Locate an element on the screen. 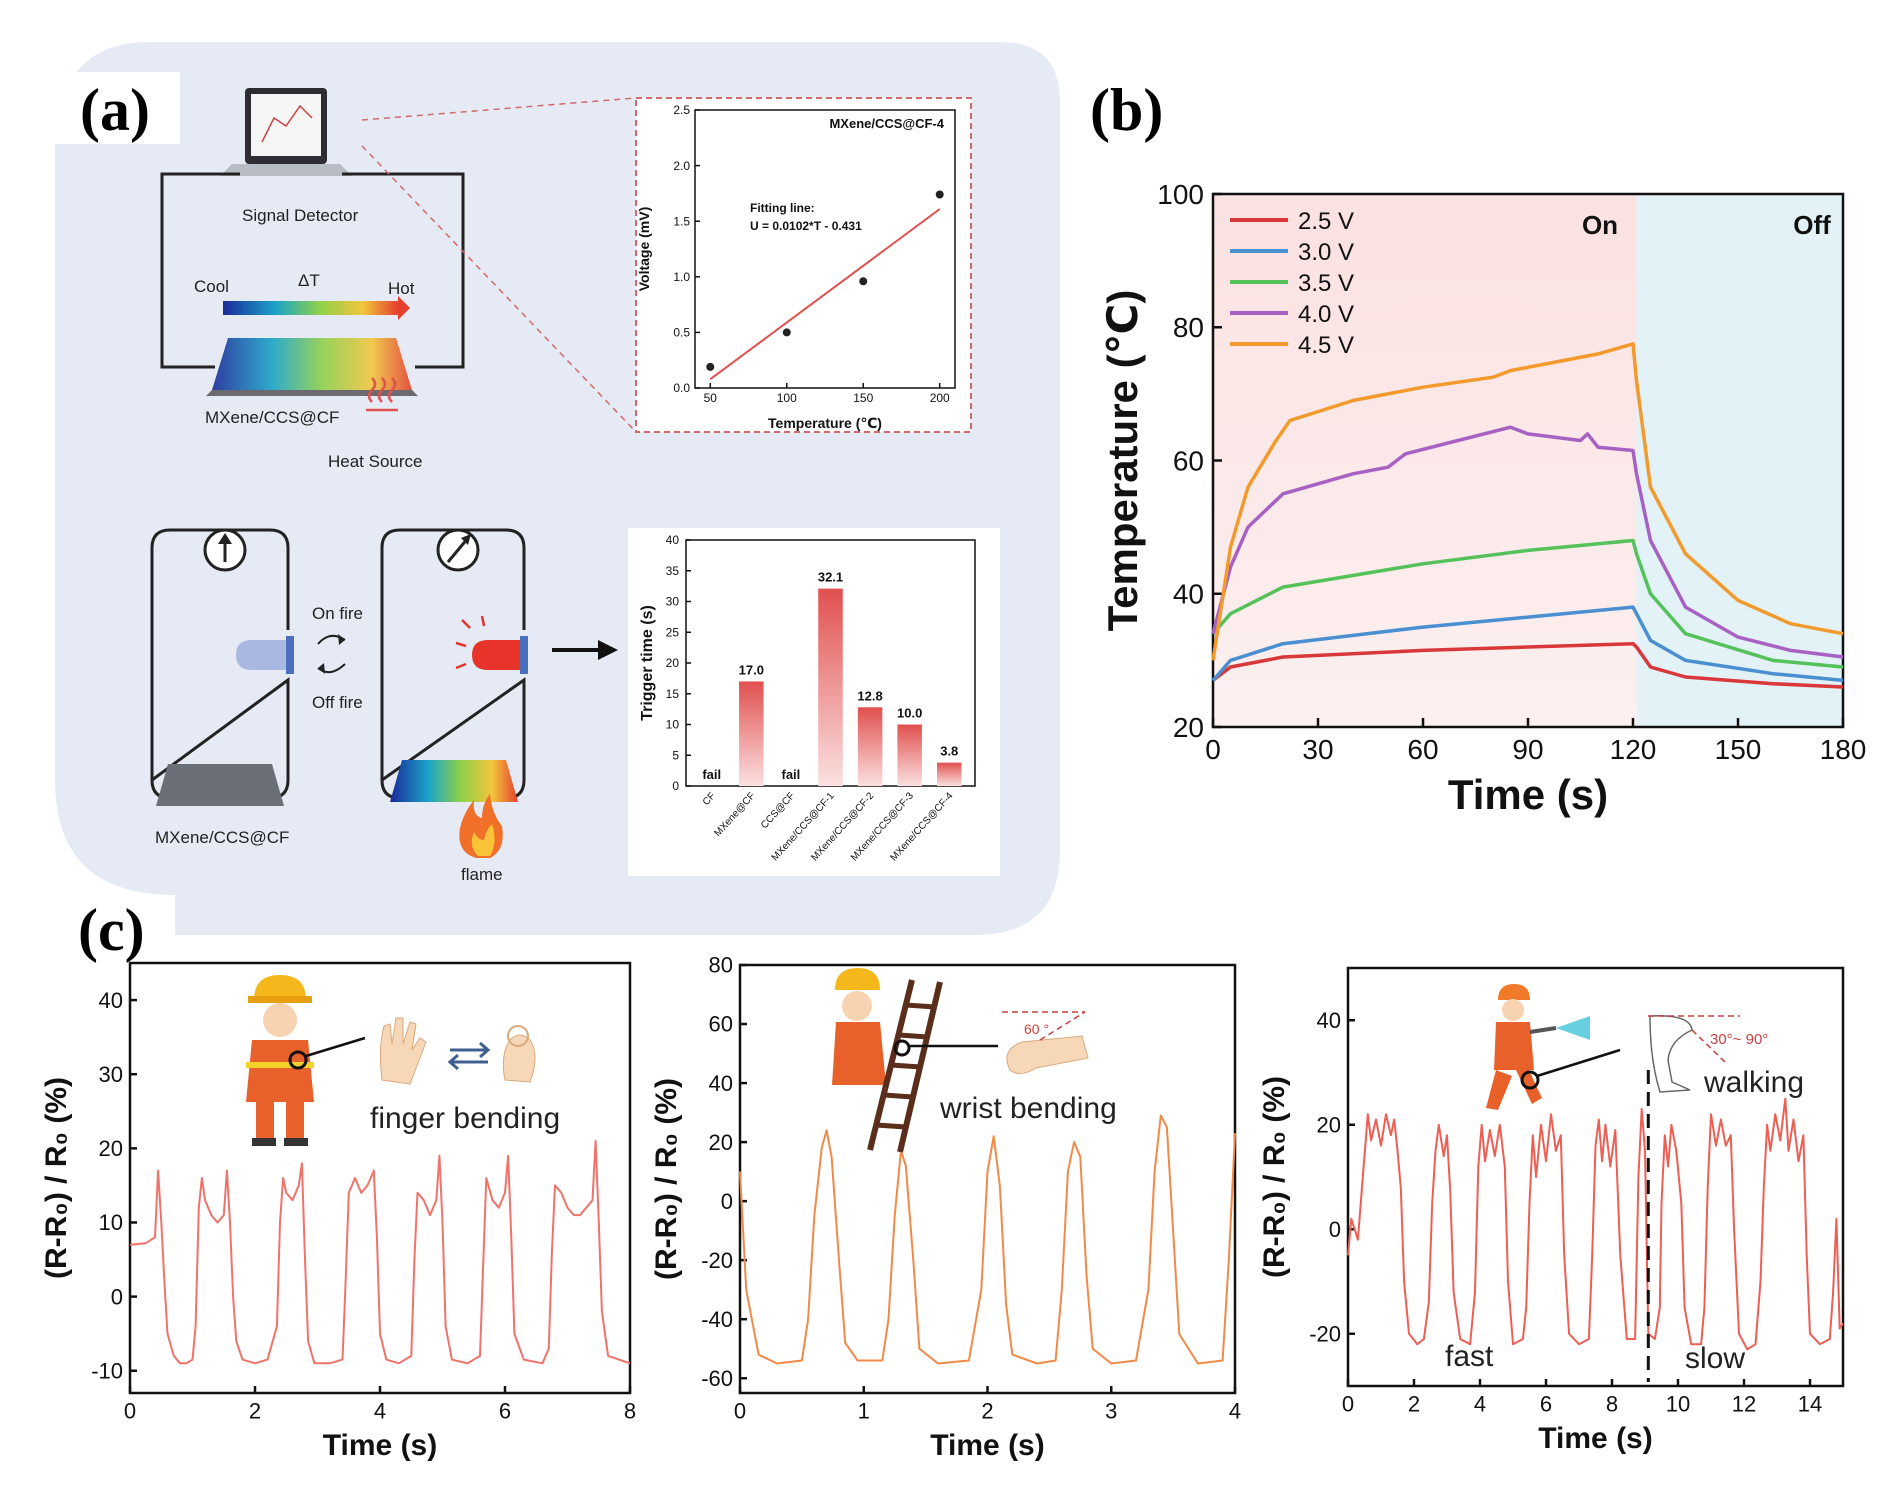  trigger-ytick-label: 35 is located at coordinates (673, 571).